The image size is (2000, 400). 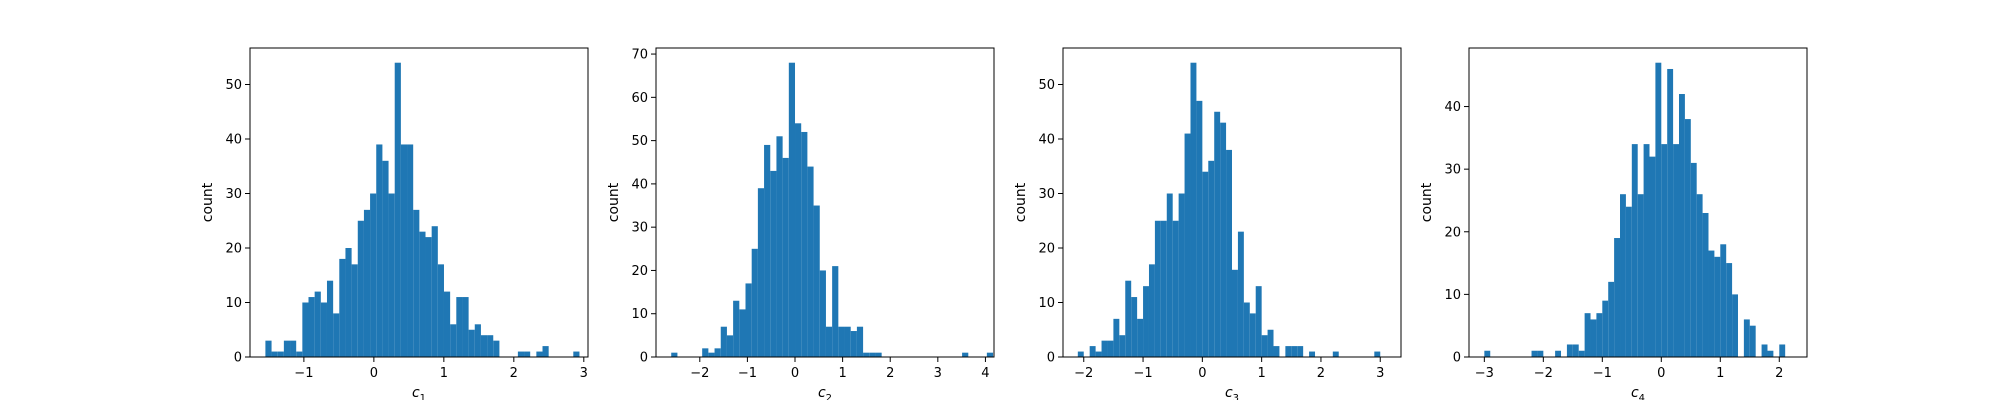 I want to click on y-tick-label: 60, so click(x=639, y=98).